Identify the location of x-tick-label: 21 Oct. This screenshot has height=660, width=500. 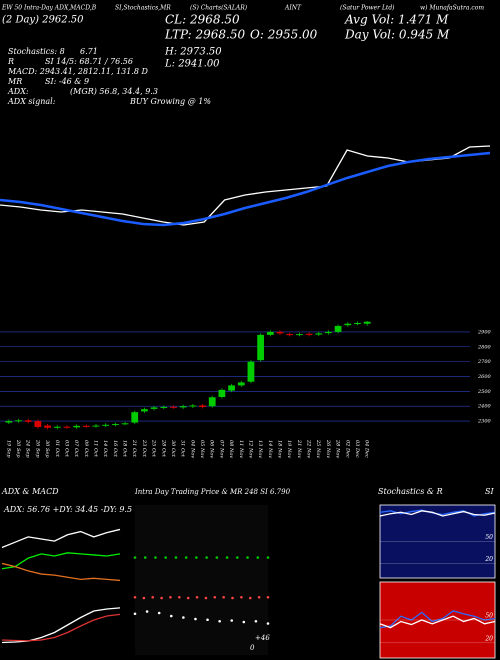
(134, 448).